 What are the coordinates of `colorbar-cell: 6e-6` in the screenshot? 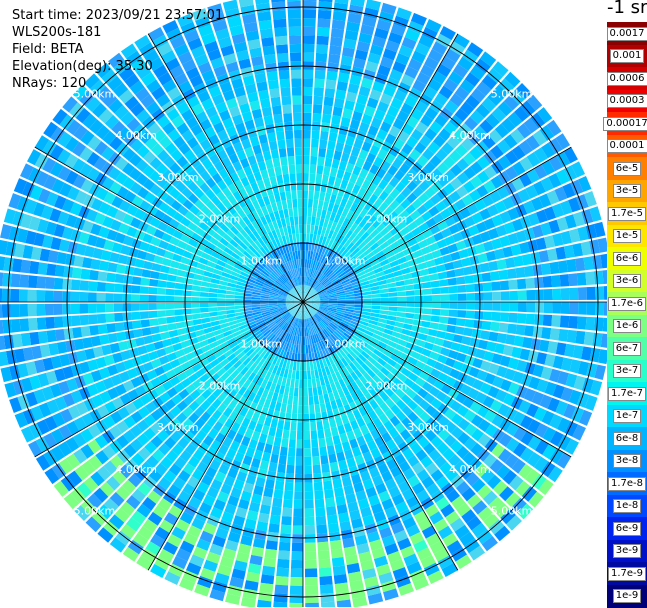 It's located at (627, 258).